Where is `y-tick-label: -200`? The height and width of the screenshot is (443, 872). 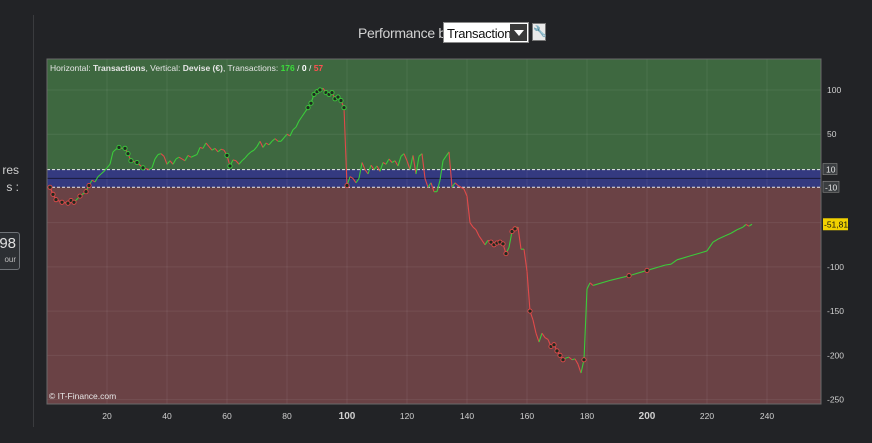
y-tick-label: -200 is located at coordinates (835, 355).